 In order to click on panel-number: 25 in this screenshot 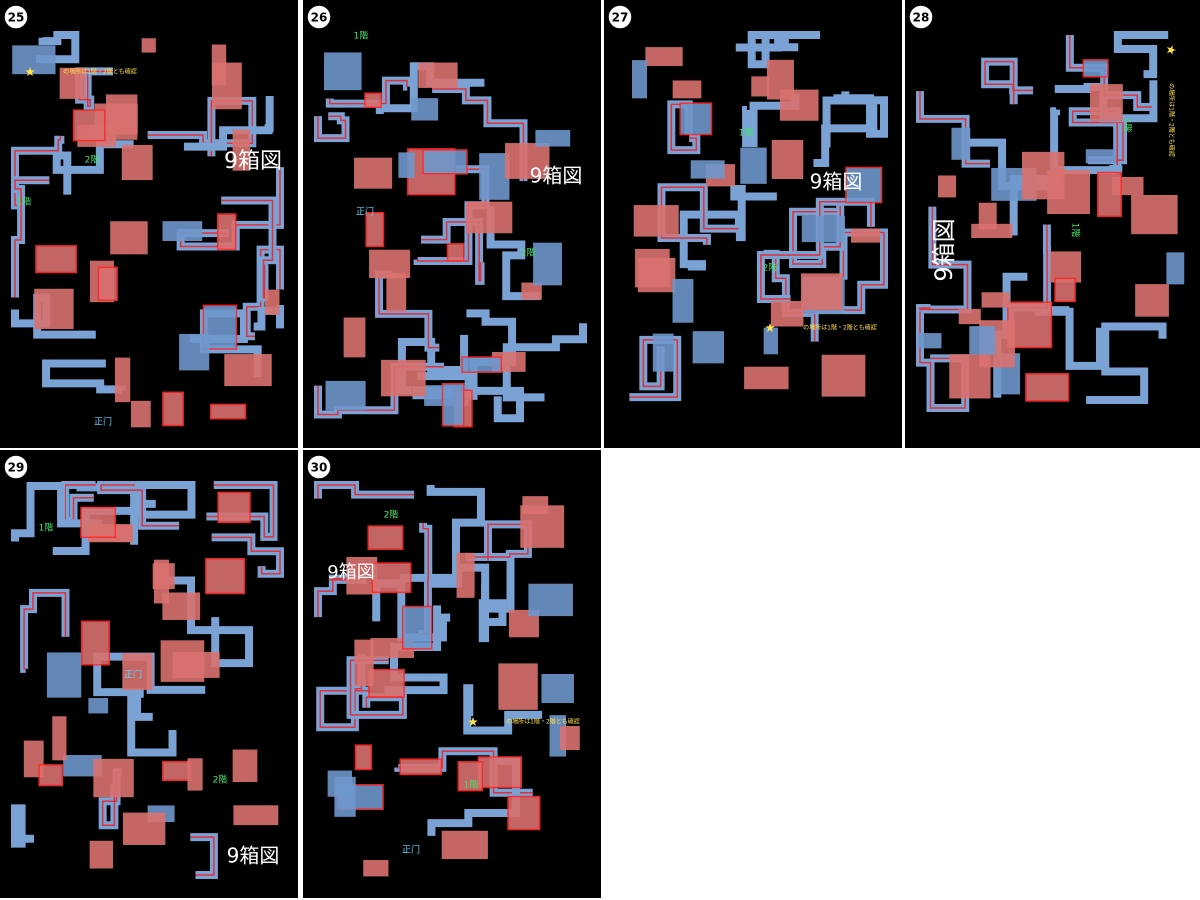, I will do `click(16, 18)`.